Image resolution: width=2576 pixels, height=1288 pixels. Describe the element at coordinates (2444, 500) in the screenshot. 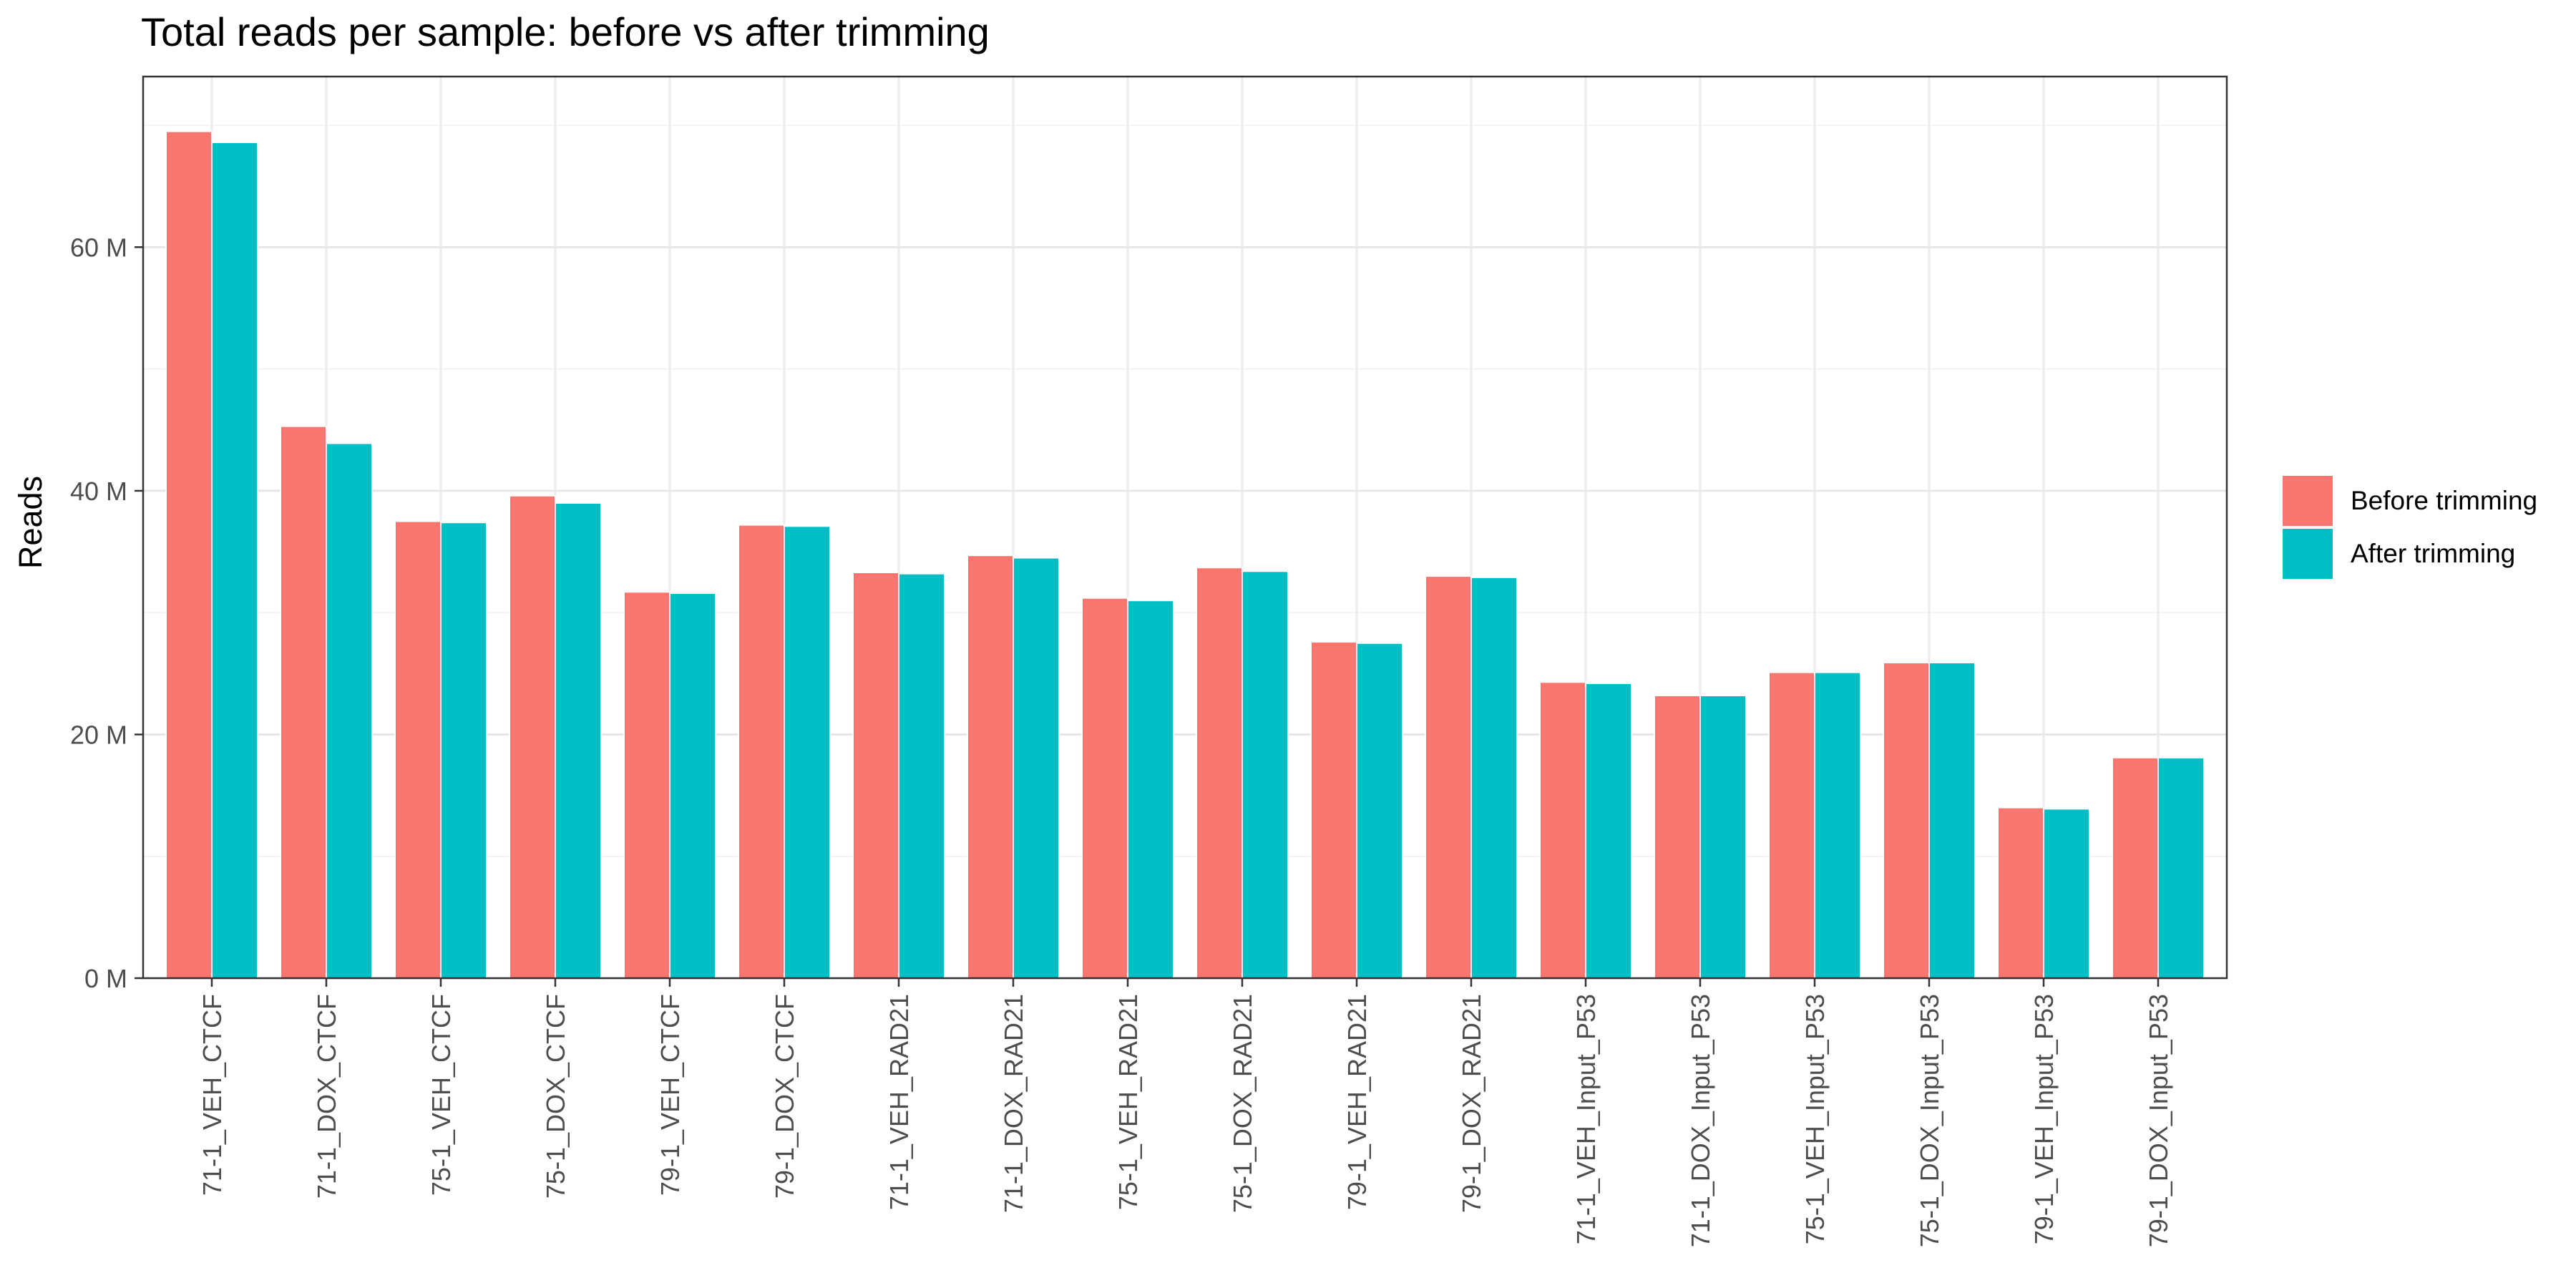

I see `legend-label-before: Before trimming` at that location.